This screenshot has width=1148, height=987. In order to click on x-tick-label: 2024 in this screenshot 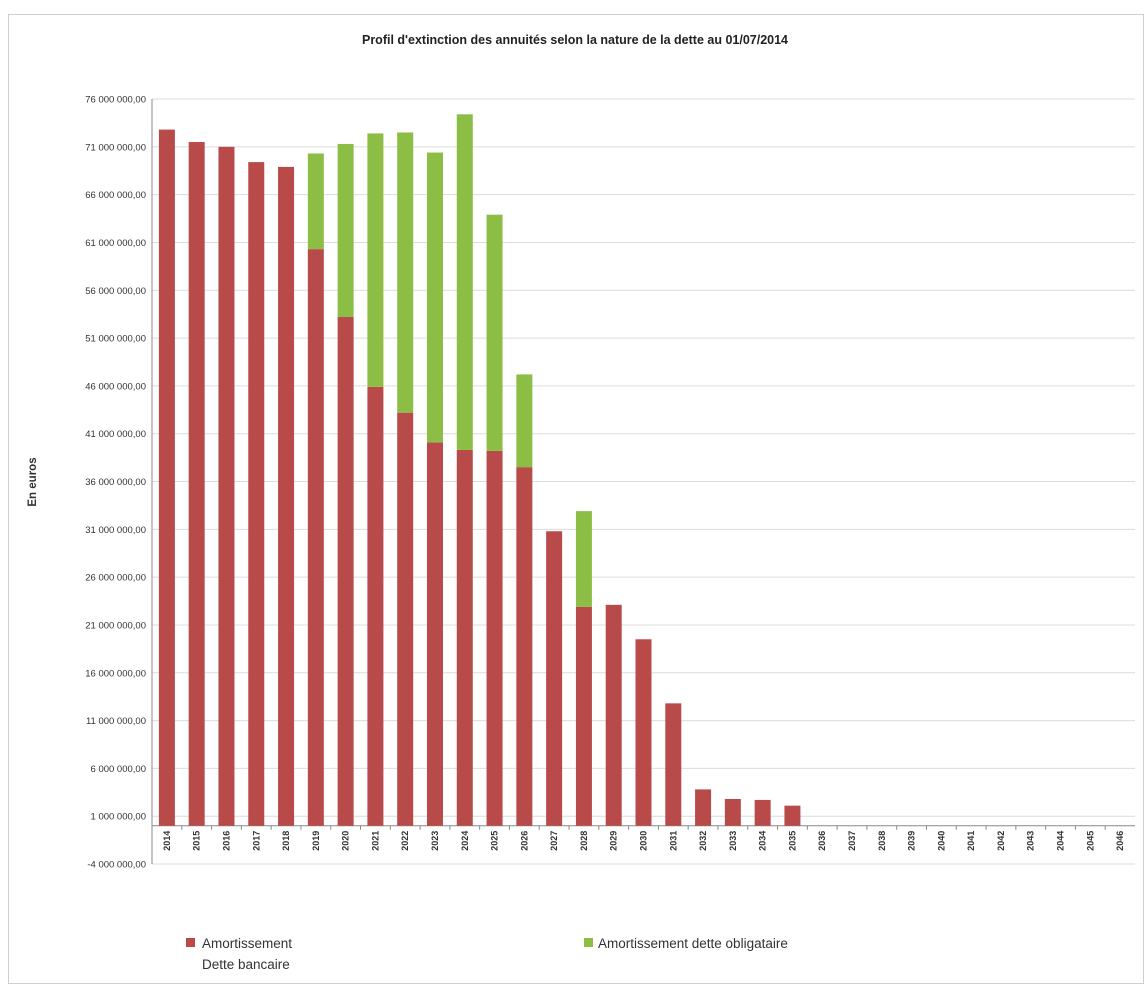, I will do `click(465, 841)`.